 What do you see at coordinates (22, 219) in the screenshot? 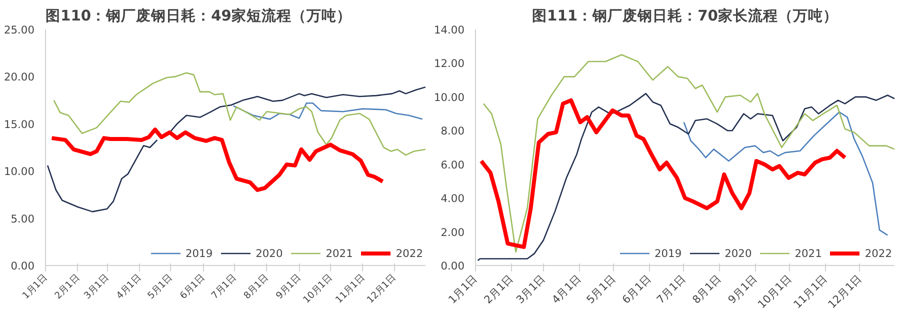
I see `y-tick-label: 5.00` at bounding box center [22, 219].